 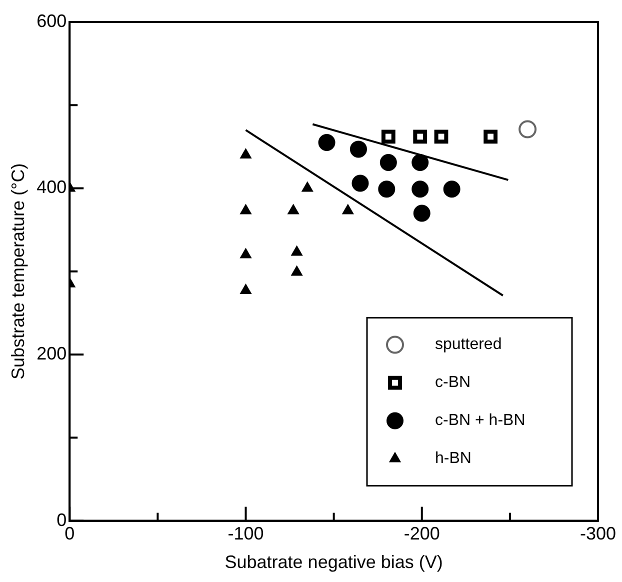 What do you see at coordinates (51, 20) in the screenshot?
I see `y-tick-label: 600` at bounding box center [51, 20].